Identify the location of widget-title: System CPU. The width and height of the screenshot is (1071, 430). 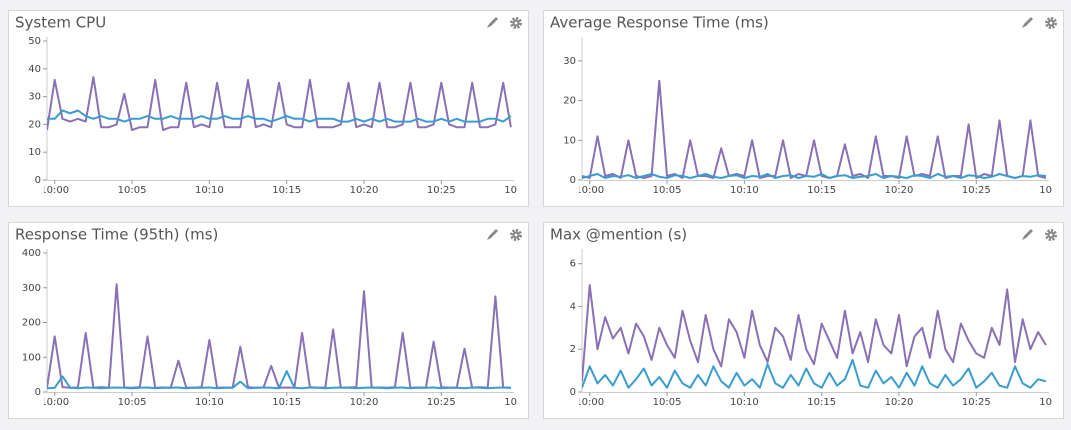
(60, 23).